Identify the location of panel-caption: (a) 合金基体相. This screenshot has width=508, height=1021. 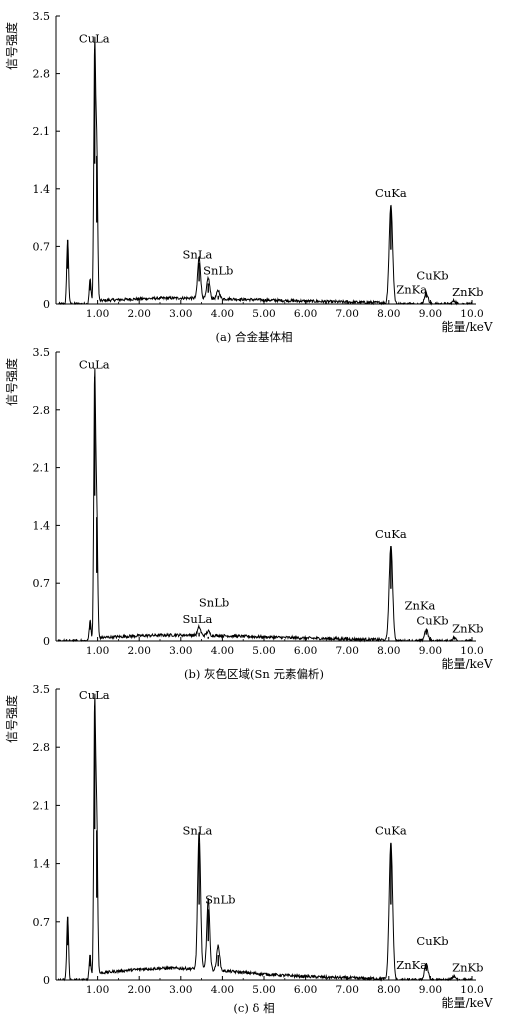
(254, 337).